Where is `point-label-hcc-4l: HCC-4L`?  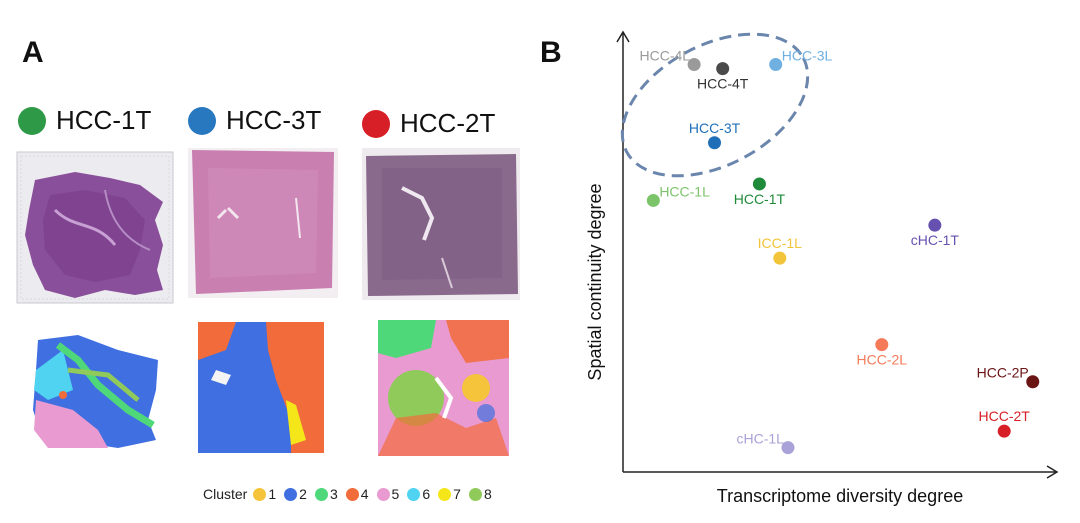 point-label-hcc-4l: HCC-4L is located at coordinates (665, 55).